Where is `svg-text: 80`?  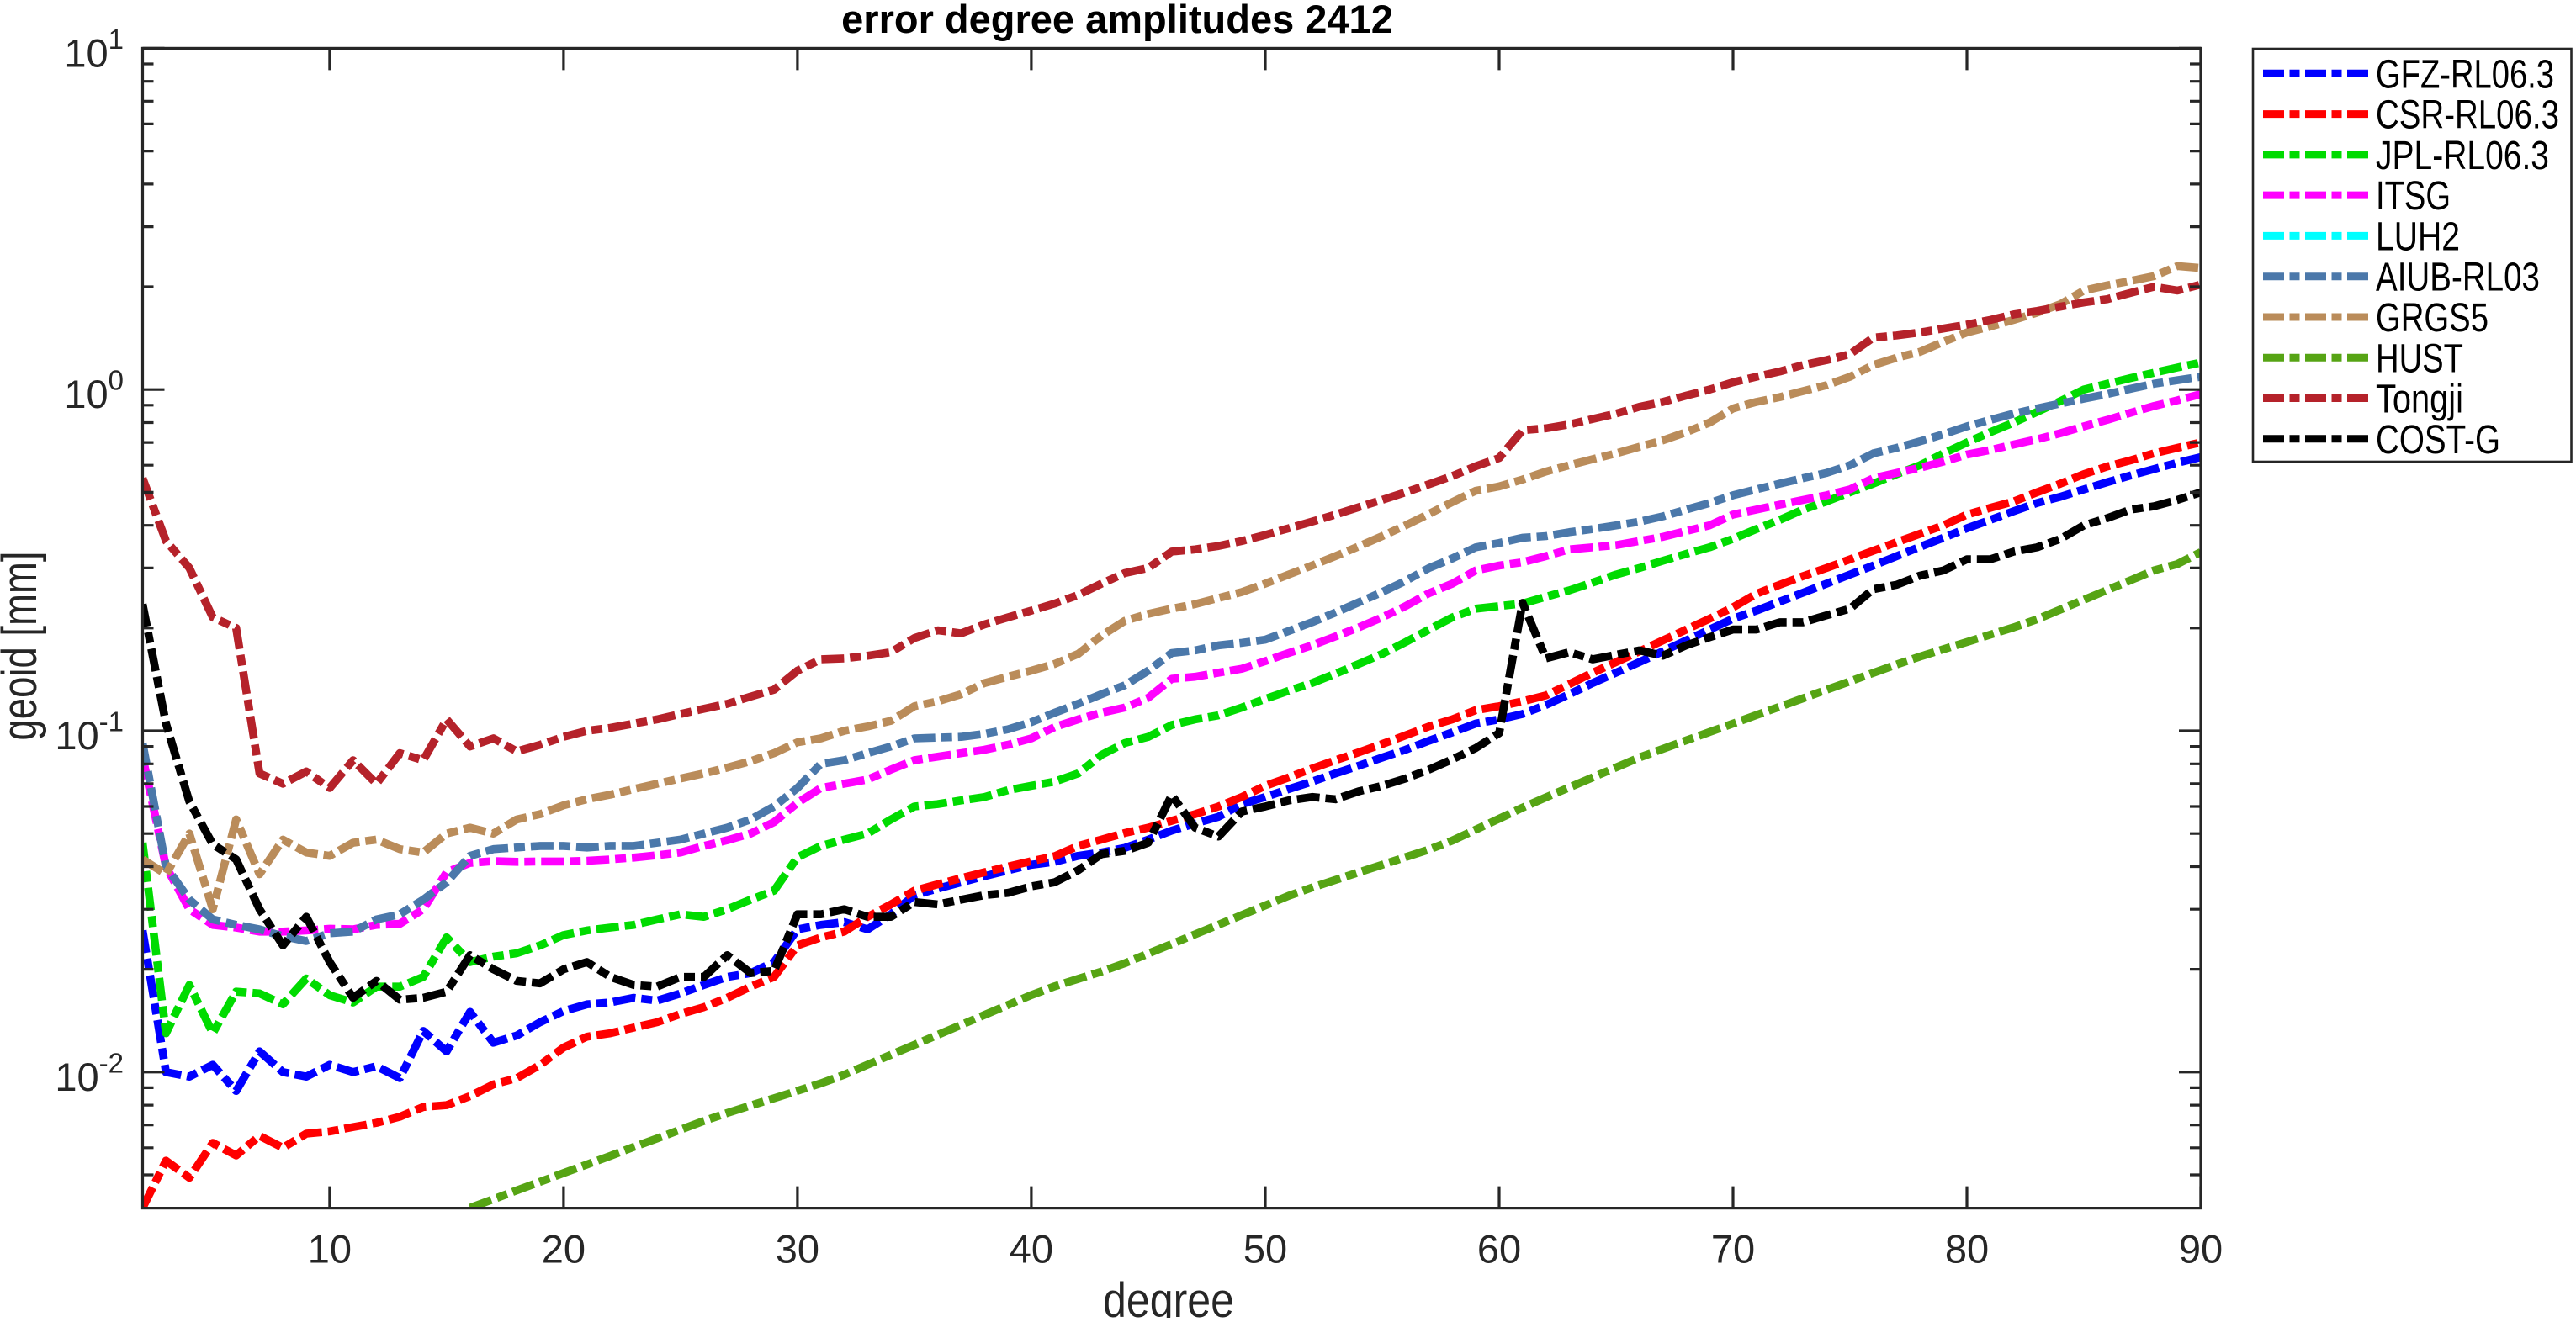
svg-text: 80 is located at coordinates (1967, 1250).